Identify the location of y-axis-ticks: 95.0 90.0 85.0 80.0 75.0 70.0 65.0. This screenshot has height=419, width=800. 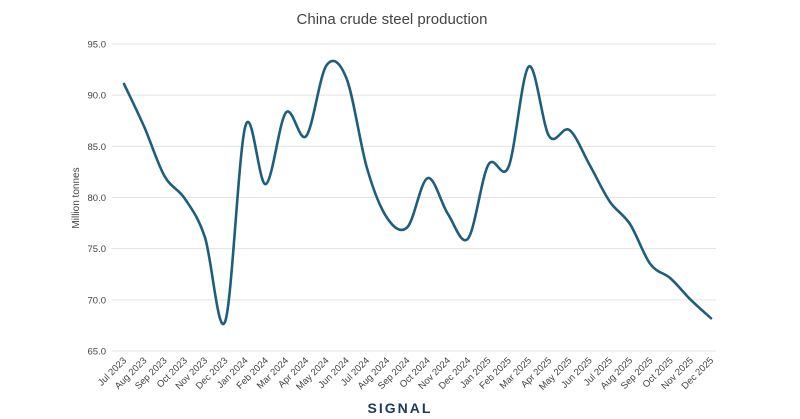
(97, 199).